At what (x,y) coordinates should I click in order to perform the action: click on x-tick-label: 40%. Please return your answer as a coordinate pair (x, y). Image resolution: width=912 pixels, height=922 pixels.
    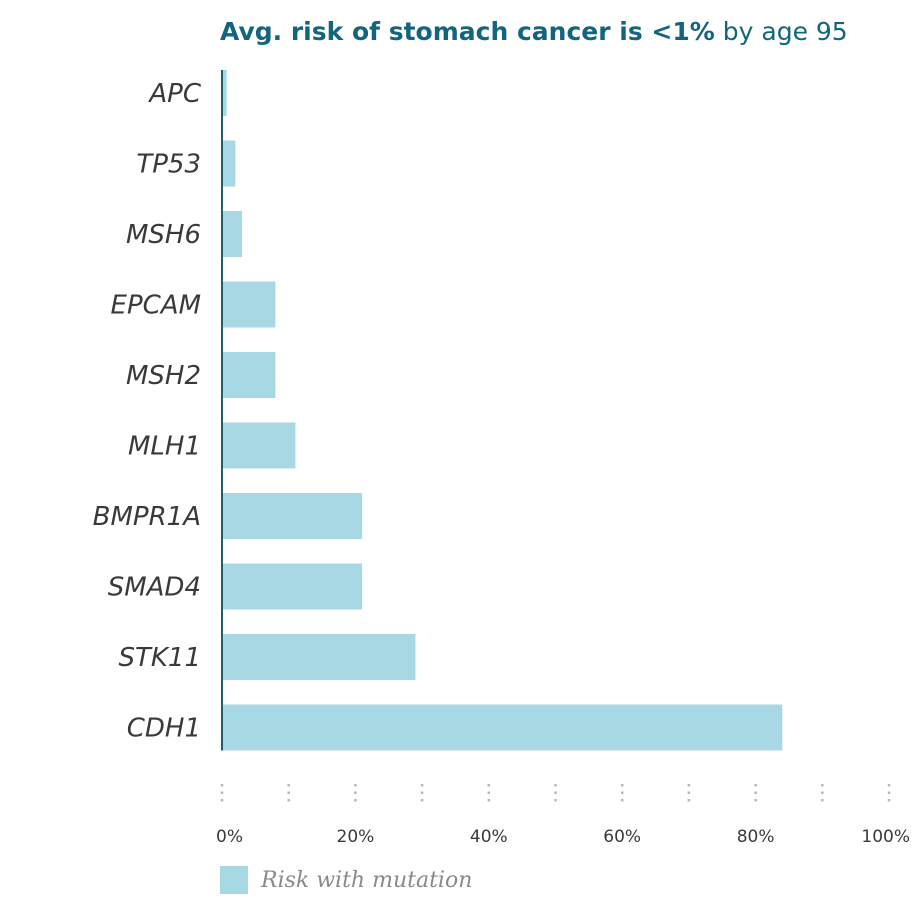
    Looking at the image, I should click on (489, 837).